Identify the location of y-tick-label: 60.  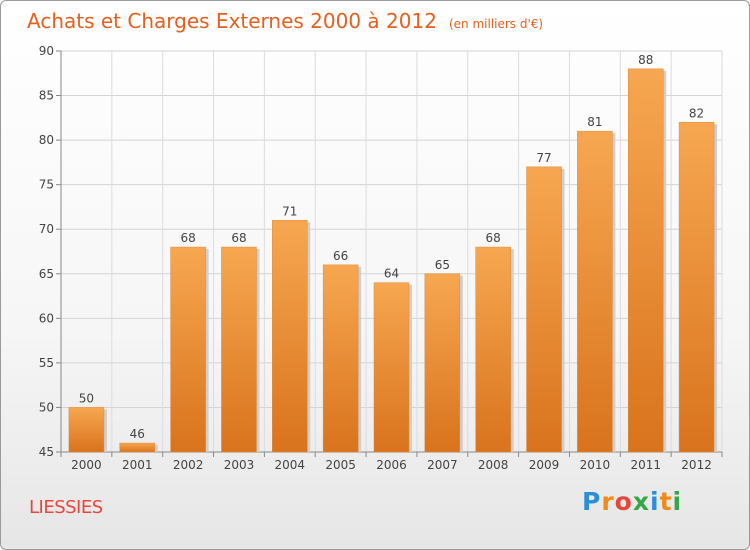
(46, 318).